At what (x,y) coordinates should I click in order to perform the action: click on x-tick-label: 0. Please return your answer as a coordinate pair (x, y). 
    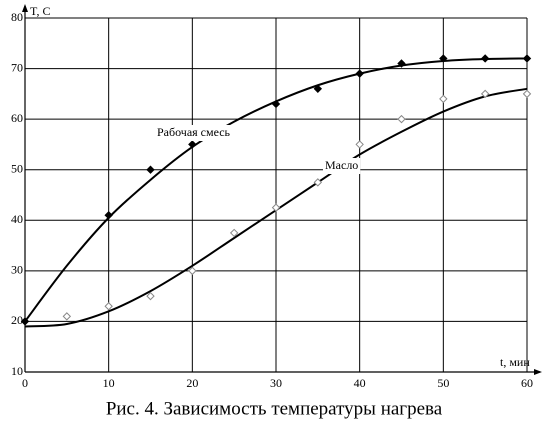
    Looking at the image, I should click on (25, 383).